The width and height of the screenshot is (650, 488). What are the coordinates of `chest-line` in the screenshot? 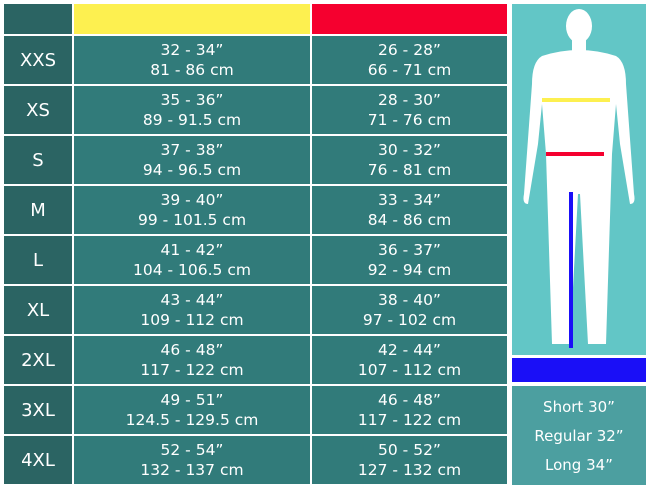 It's located at (576, 100).